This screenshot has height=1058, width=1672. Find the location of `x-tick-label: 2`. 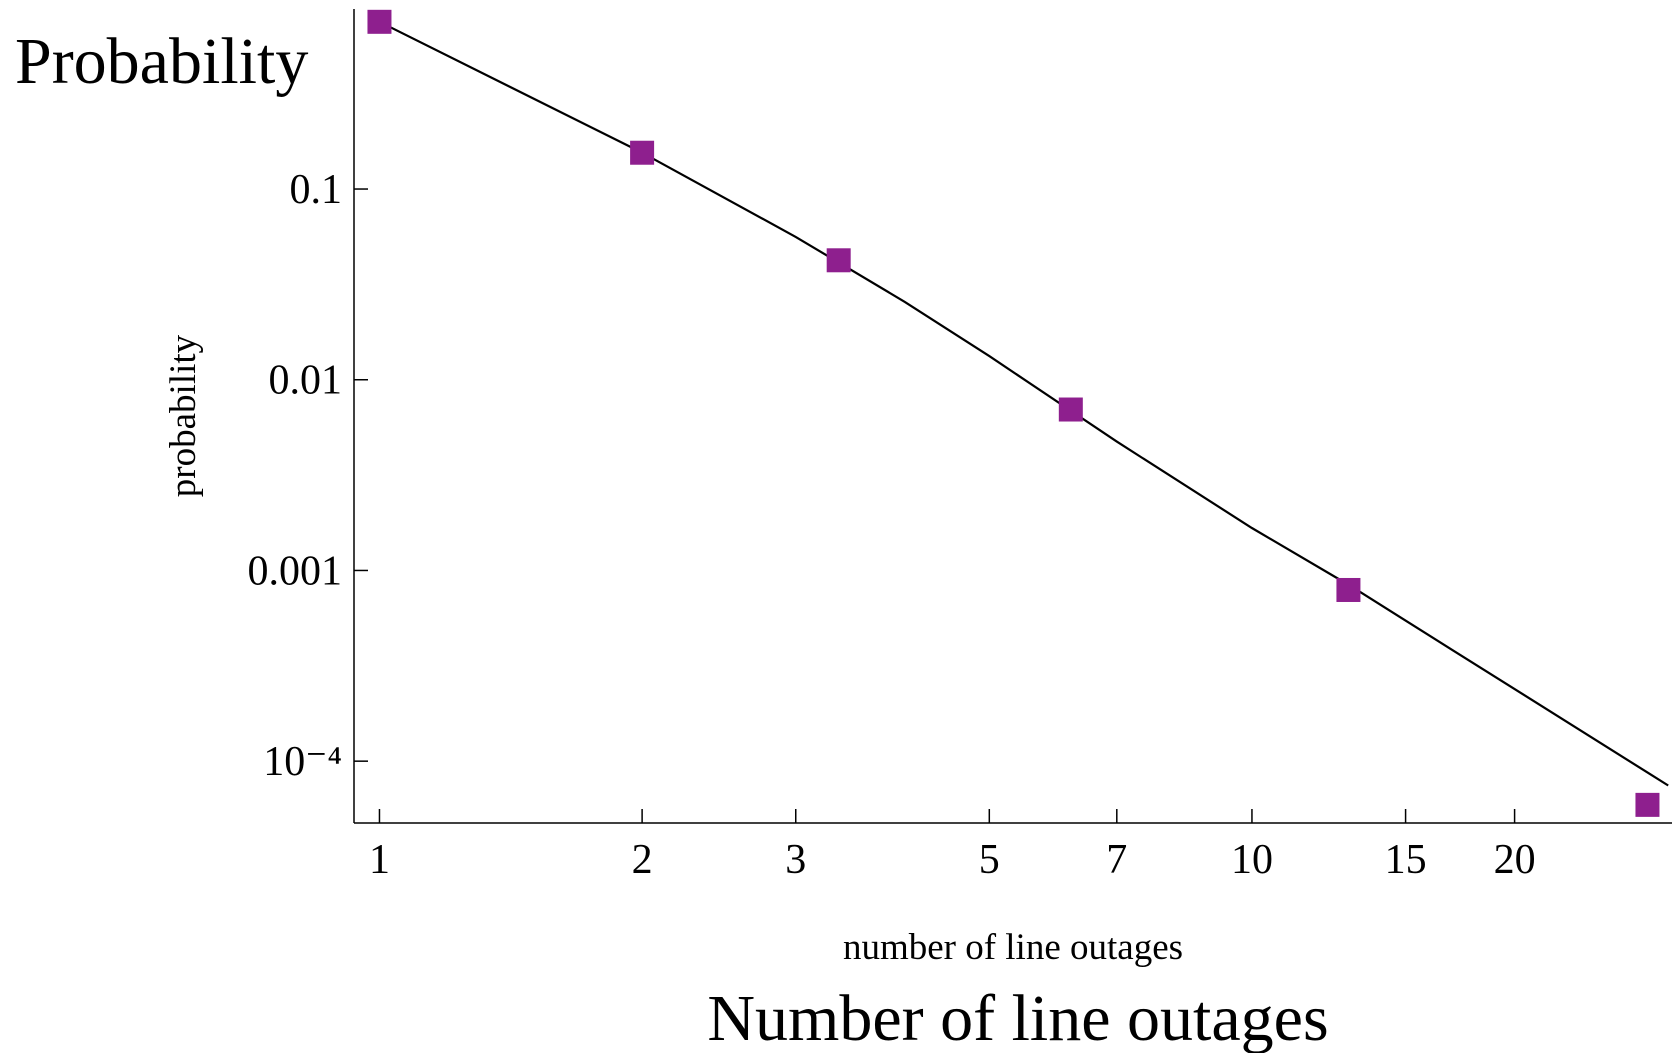

x-tick-label: 2 is located at coordinates (642, 860).